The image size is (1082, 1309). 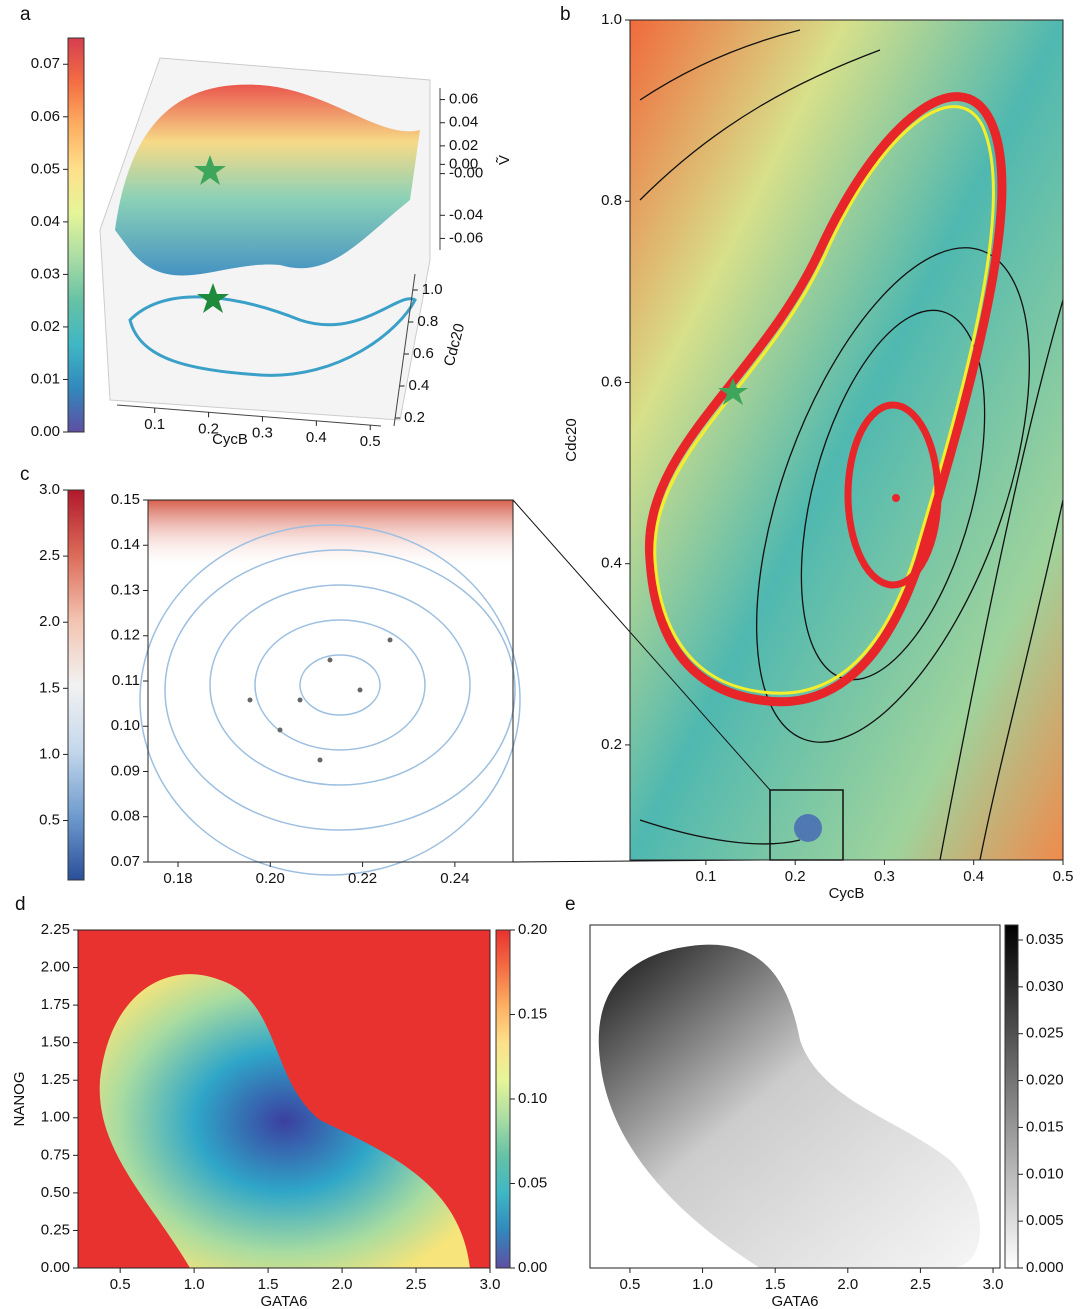 What do you see at coordinates (503, 1099) in the screenshot?
I see `colorbar` at bounding box center [503, 1099].